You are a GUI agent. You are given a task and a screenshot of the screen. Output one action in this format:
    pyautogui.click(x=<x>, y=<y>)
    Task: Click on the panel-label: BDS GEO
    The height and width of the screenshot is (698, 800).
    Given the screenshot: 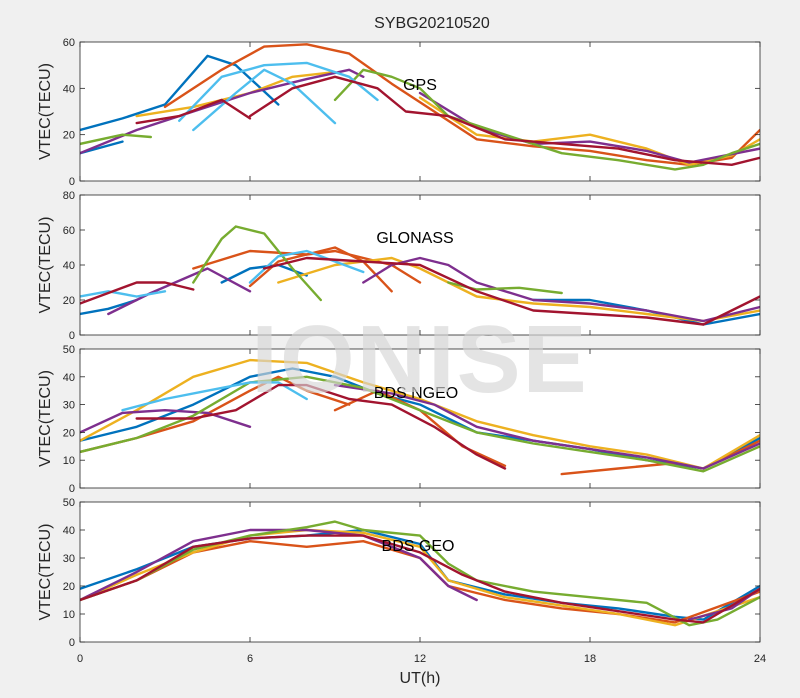 What is the action you would take?
    pyautogui.click(x=418, y=546)
    